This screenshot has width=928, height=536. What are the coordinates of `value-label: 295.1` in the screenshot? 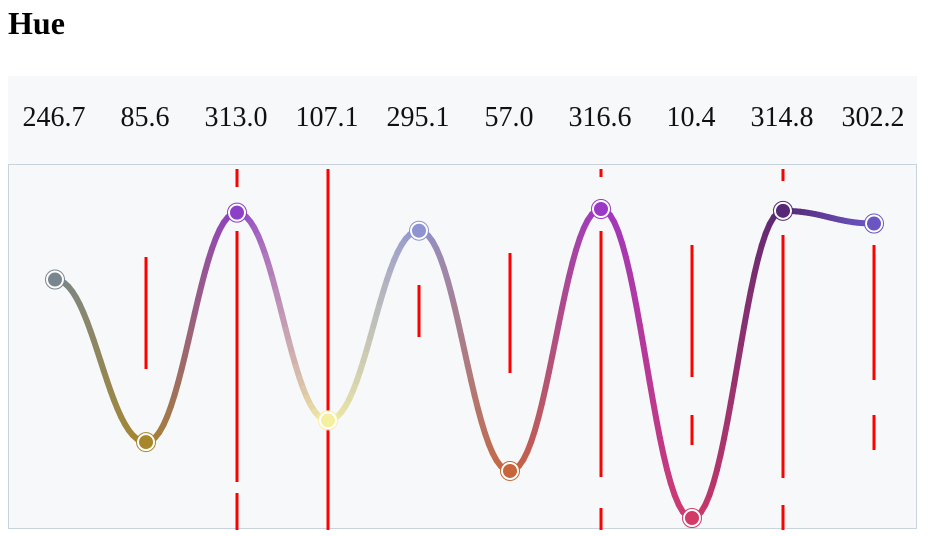 It's located at (418, 117).